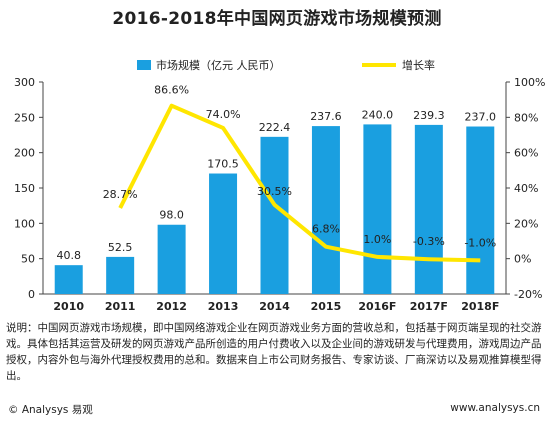 The image size is (554, 423). I want to click on y-left-tick-label: 0, so click(31, 294).